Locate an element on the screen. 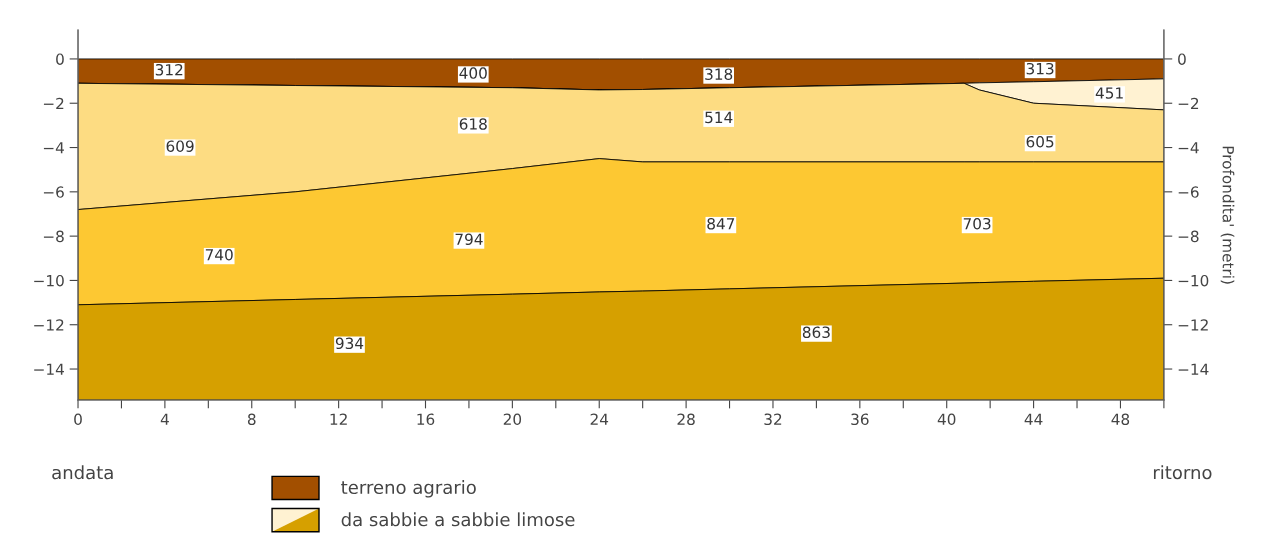 Image resolution: width=1279 pixels, height=548 pixels. x-tick-label: 16 is located at coordinates (426, 419).